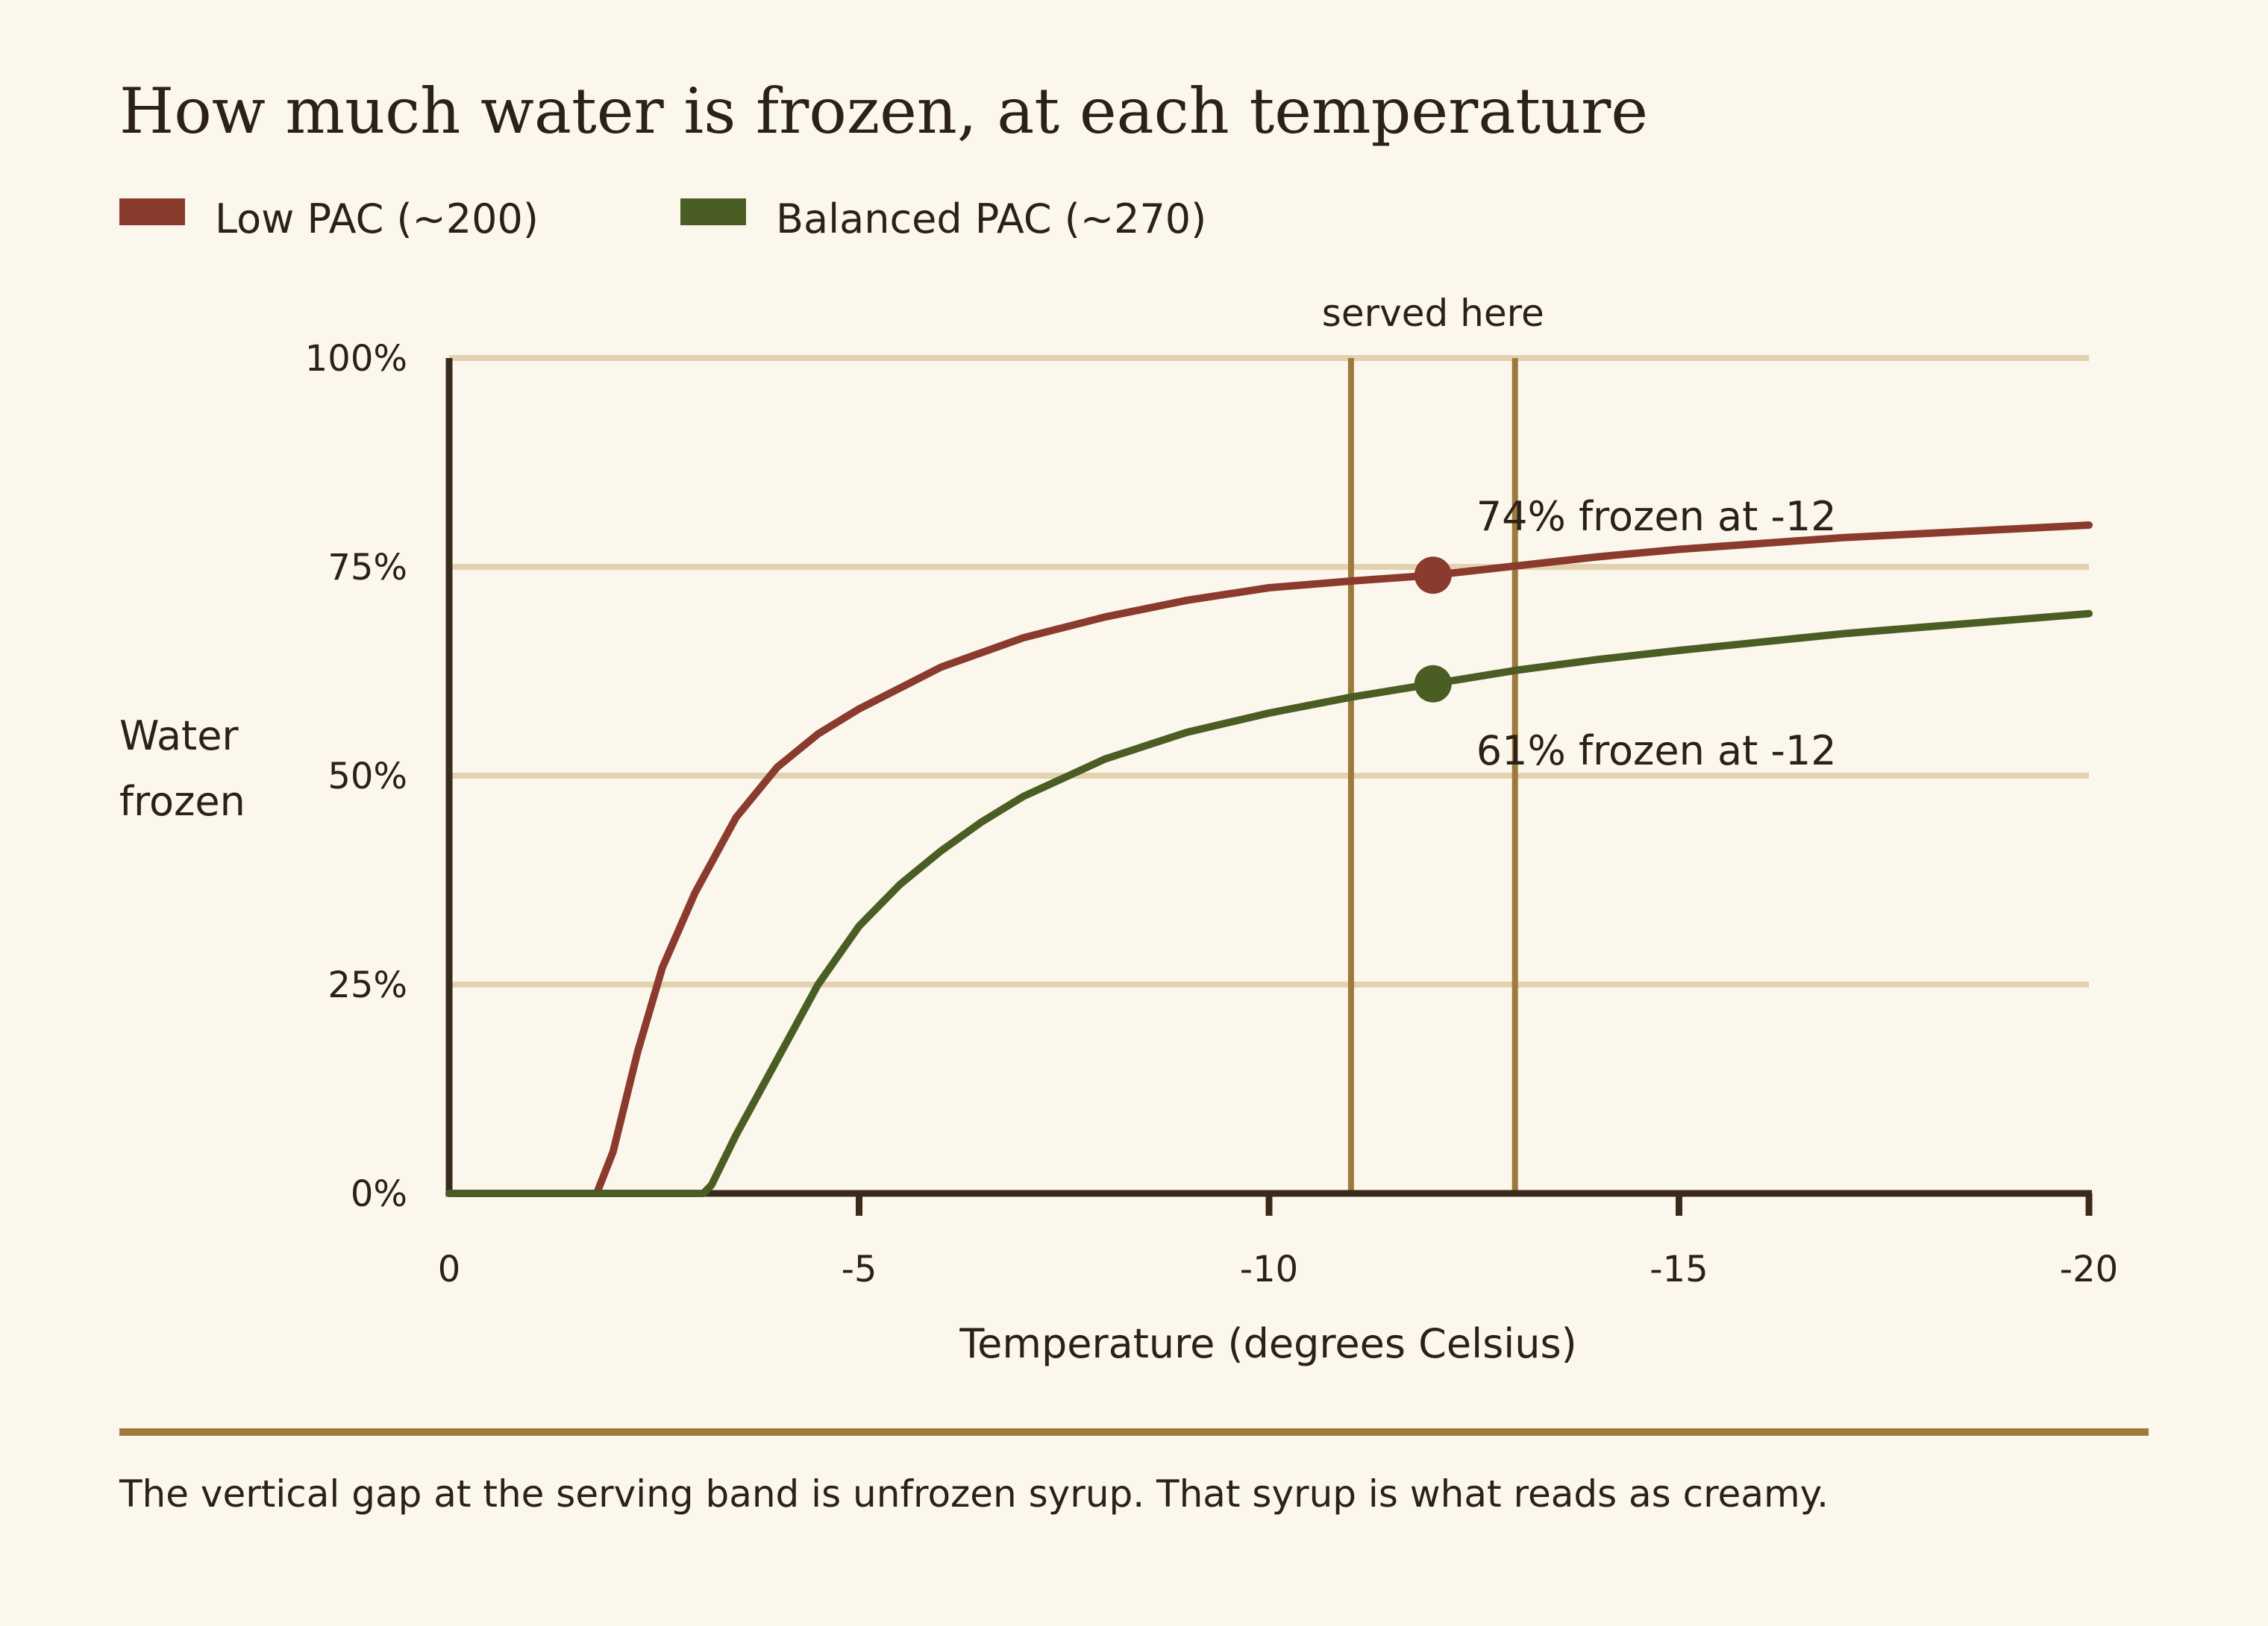 The image size is (2268, 1626). What do you see at coordinates (179, 736) in the screenshot?
I see `y-axis-label-line1: Water` at bounding box center [179, 736].